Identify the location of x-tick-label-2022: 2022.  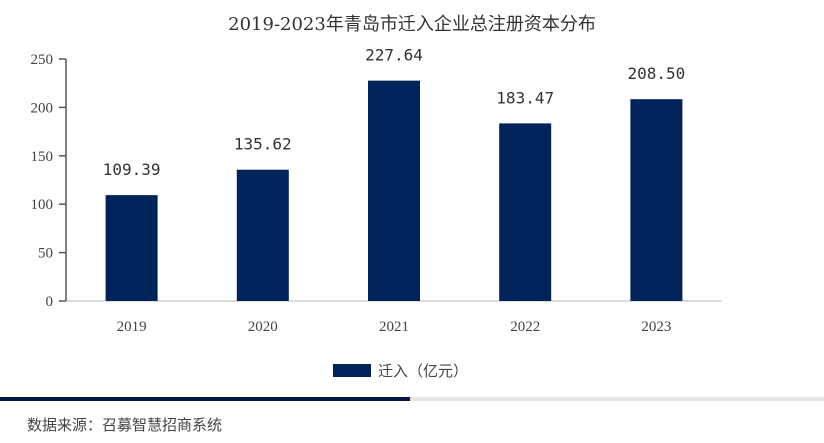
(525, 327).